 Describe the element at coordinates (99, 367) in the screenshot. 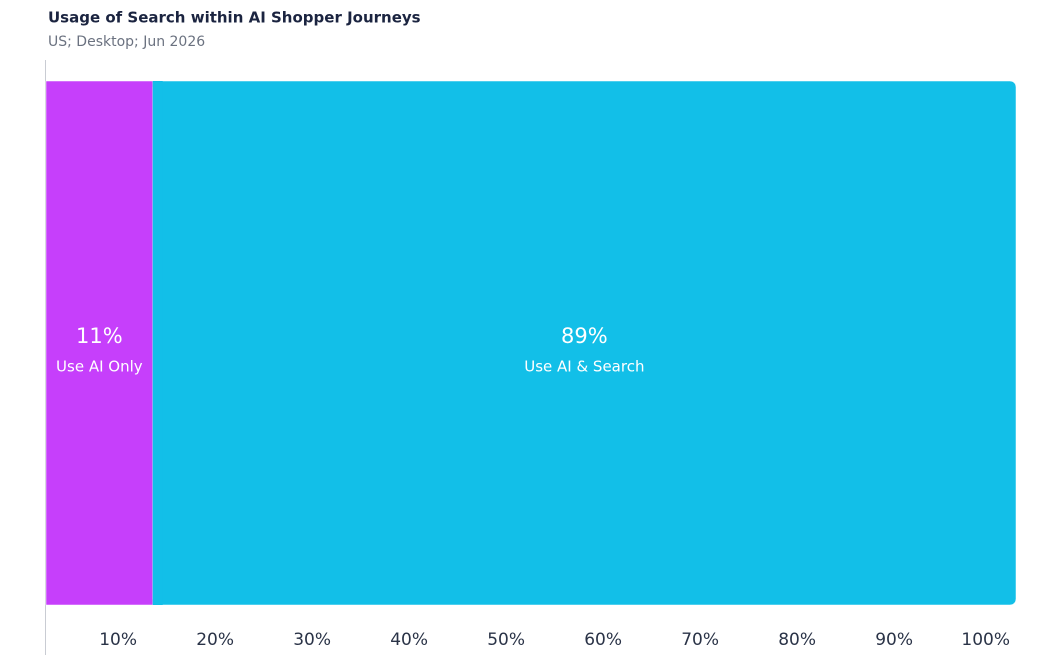

I see `segment-label: Use AI Only` at that location.